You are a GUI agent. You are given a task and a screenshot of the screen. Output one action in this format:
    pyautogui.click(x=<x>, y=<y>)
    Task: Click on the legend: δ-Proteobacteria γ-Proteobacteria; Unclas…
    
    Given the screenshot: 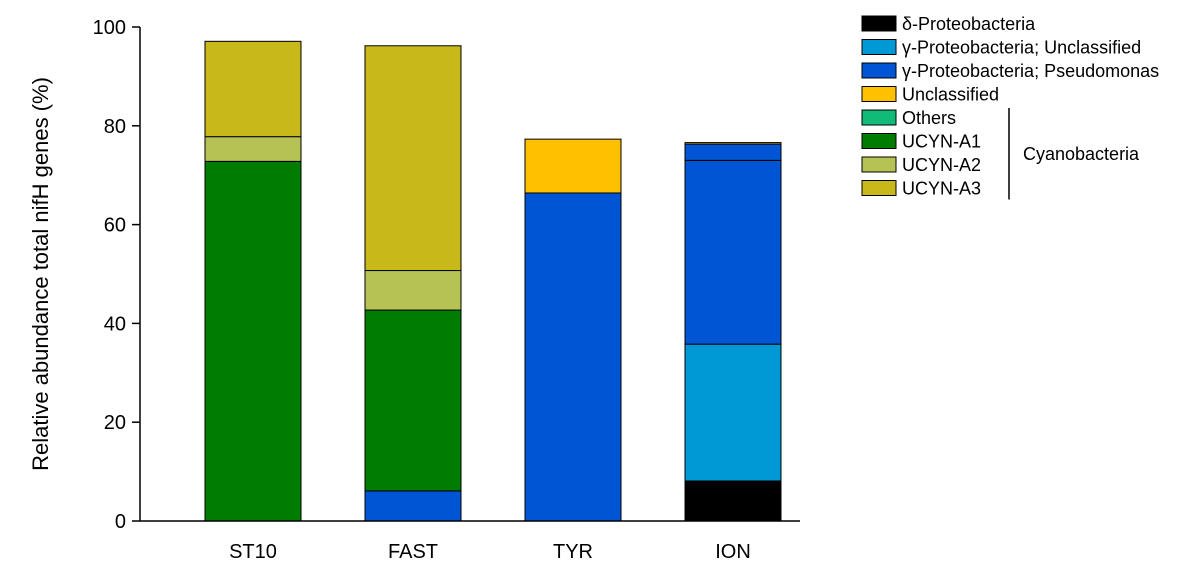 What is the action you would take?
    pyautogui.click(x=1010, y=107)
    